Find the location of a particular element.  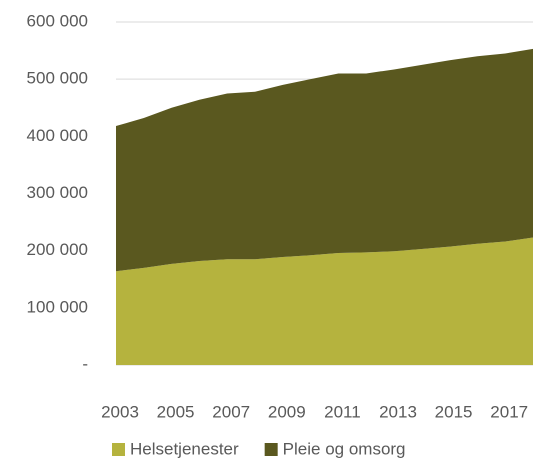

x-tick-label: 2017 is located at coordinates (509, 411).